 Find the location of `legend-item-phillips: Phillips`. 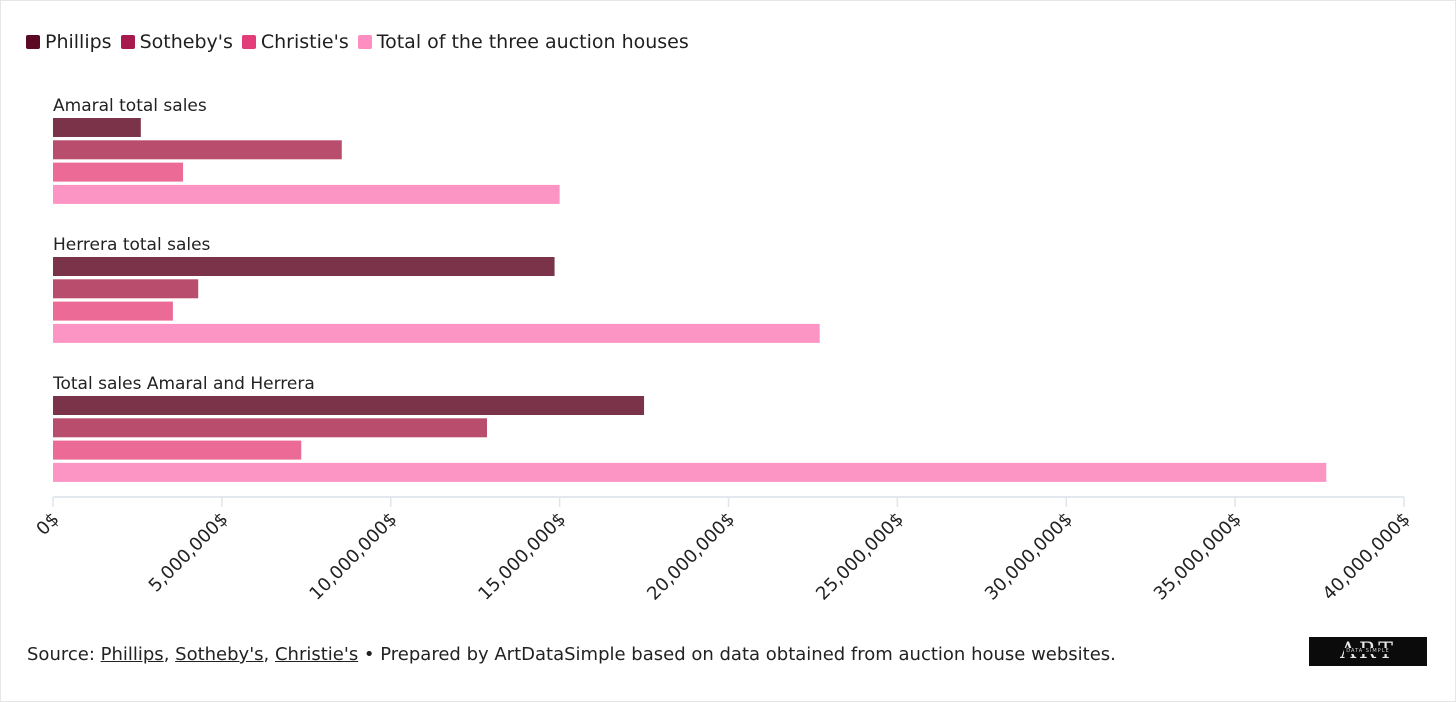

legend-item-phillips: Phillips is located at coordinates (69, 42).